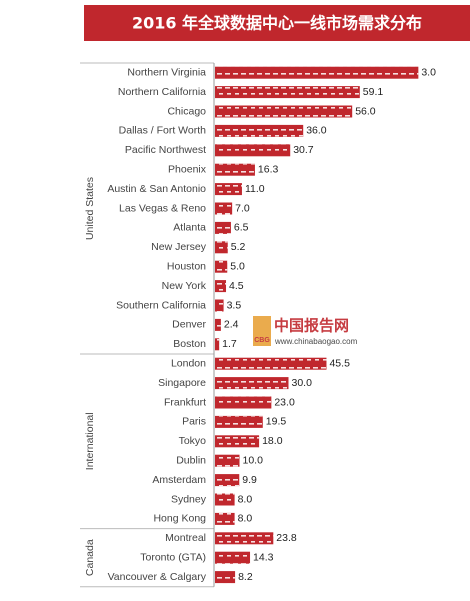 Image resolution: width=470 pixels, height=601 pixels. What do you see at coordinates (191, 460) in the screenshot?
I see `category-label: Dublin` at bounding box center [191, 460].